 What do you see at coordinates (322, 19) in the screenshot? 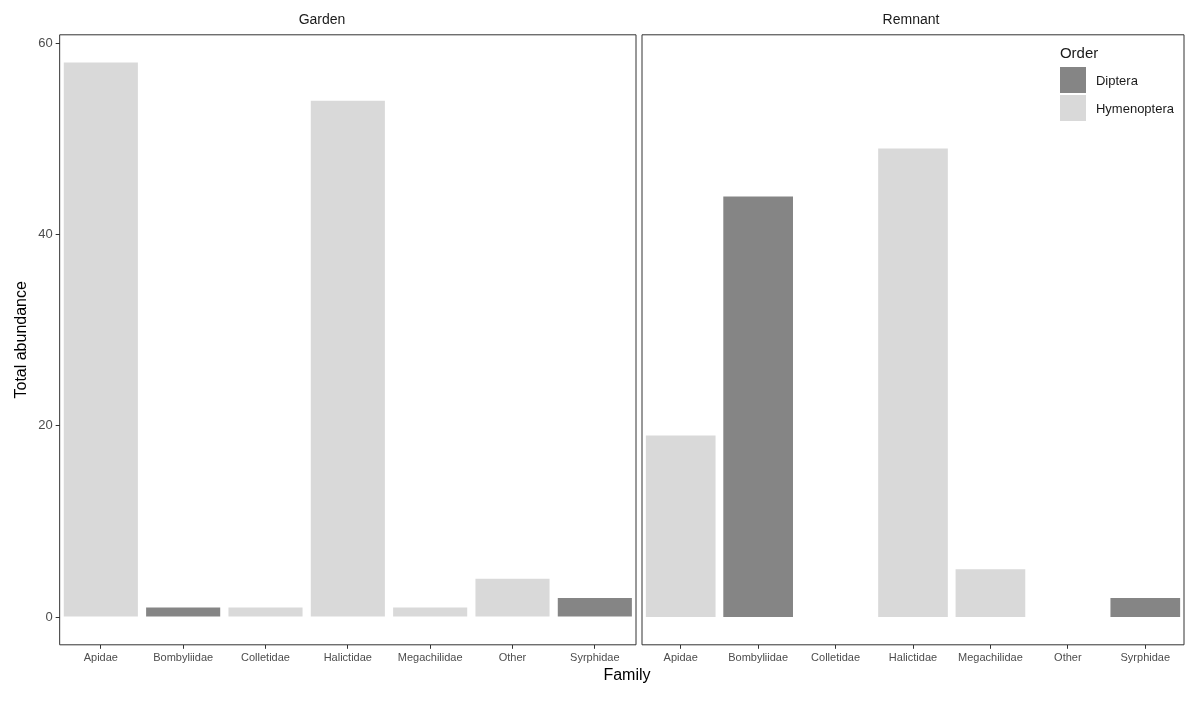
I see `chart-title: Garden` at bounding box center [322, 19].